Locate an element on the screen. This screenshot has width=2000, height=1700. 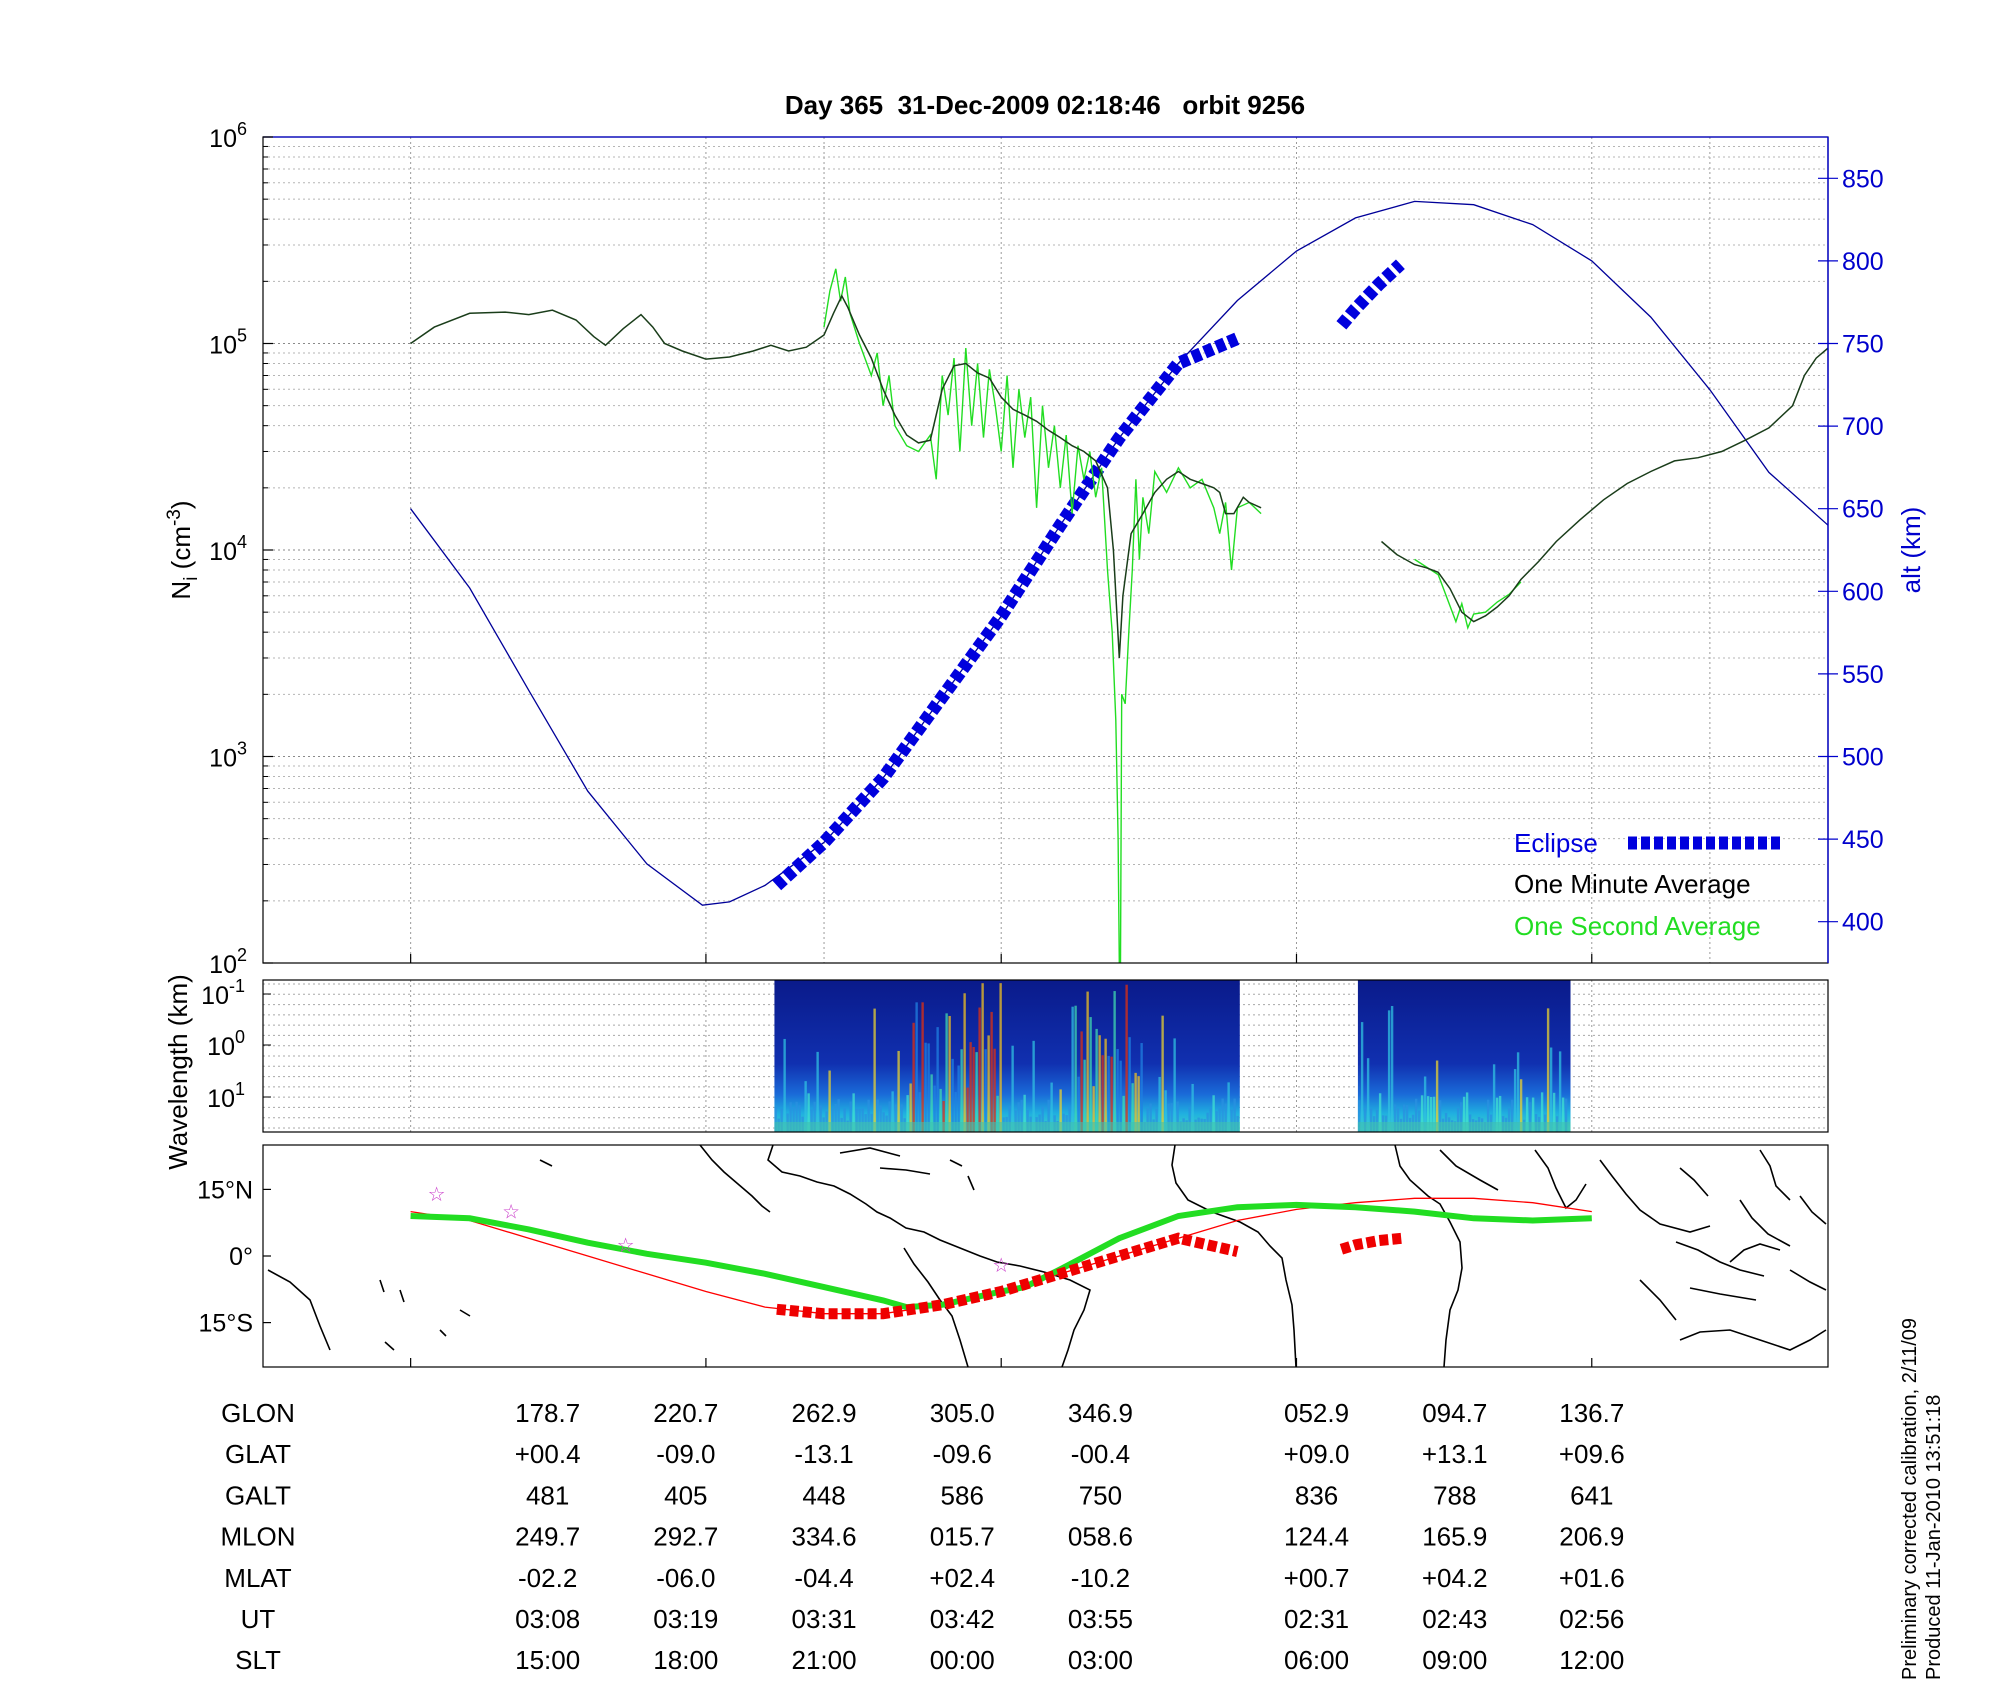
table-cell: 249.7 is located at coordinates (547, 1537).